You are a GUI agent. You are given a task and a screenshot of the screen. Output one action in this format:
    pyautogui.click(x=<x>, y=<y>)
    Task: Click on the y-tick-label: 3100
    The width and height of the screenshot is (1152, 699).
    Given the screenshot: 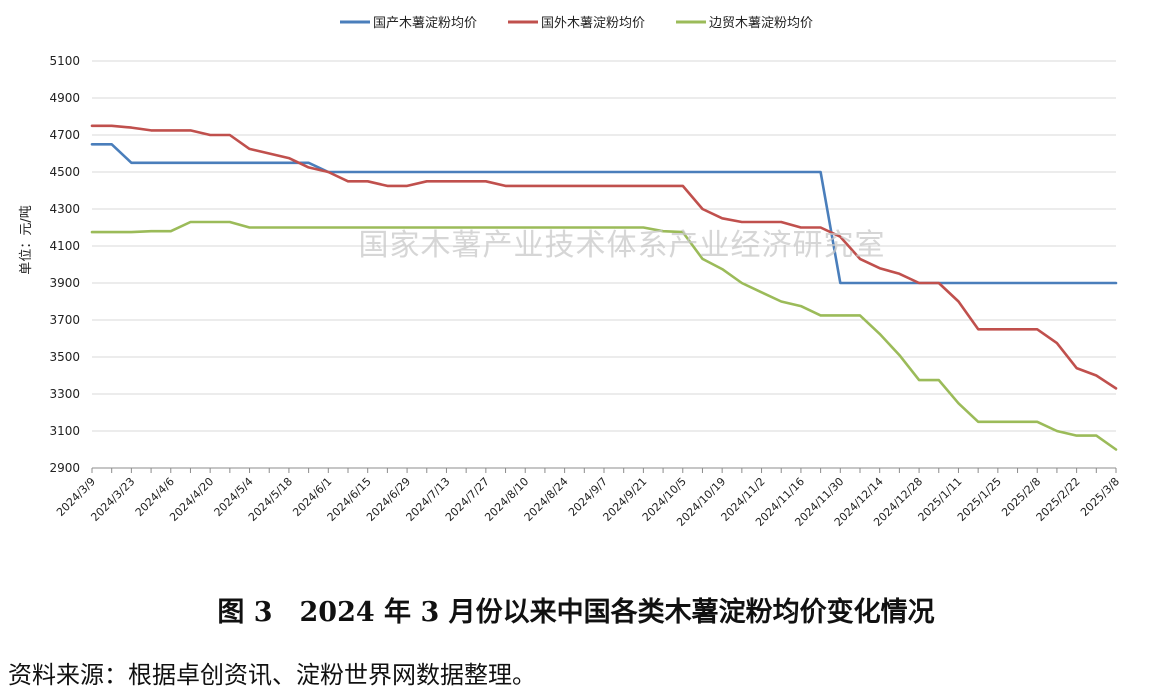 What is the action you would take?
    pyautogui.click(x=64, y=431)
    